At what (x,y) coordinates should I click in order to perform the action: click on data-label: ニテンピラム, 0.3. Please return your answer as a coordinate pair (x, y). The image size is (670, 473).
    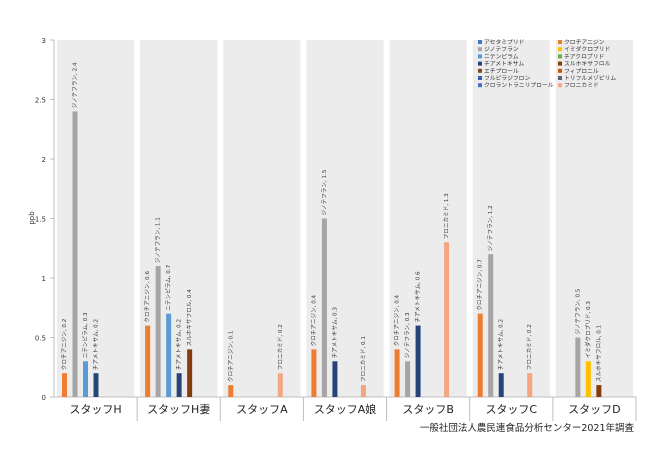
    Looking at the image, I should click on (85, 335).